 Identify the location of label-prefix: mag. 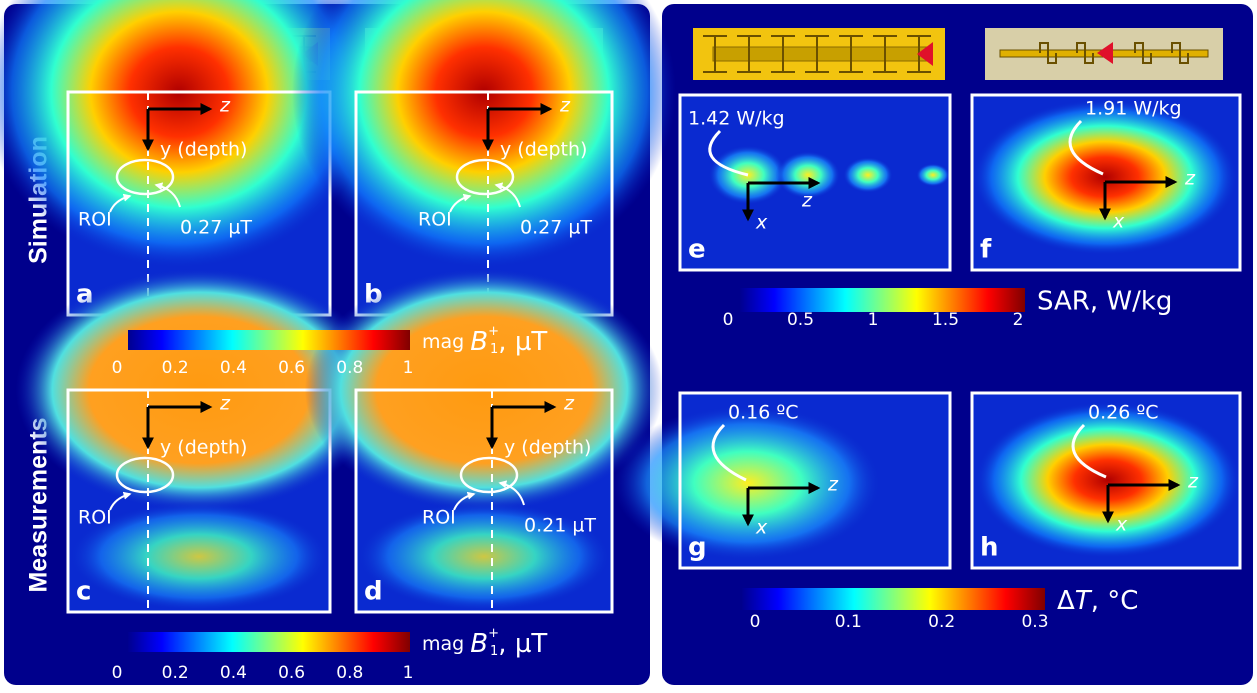
(446, 644).